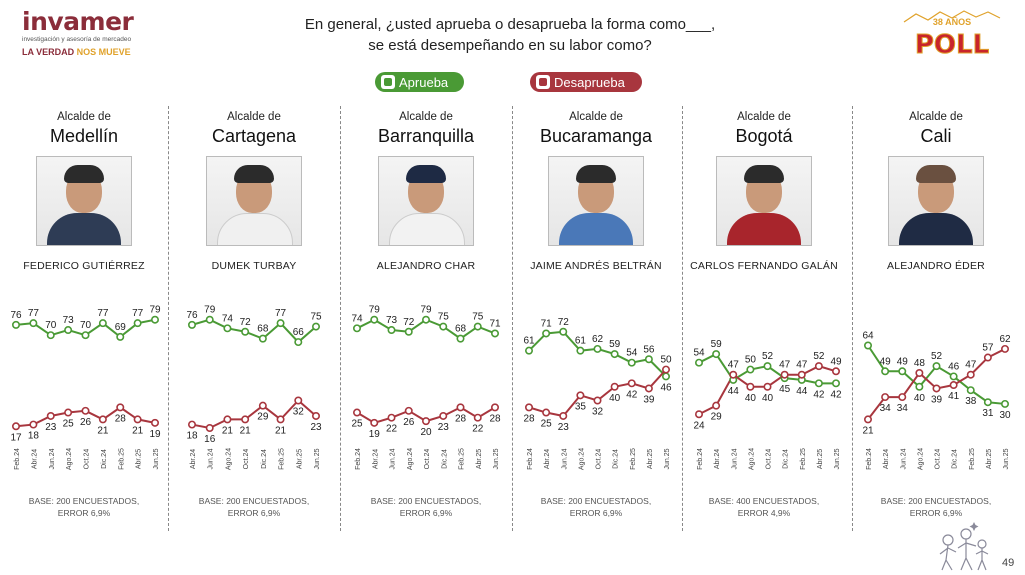 The height and width of the screenshot is (575, 1025). Describe the element at coordinates (543, 82) in the screenshot. I see `thumbs-down-icon` at that location.